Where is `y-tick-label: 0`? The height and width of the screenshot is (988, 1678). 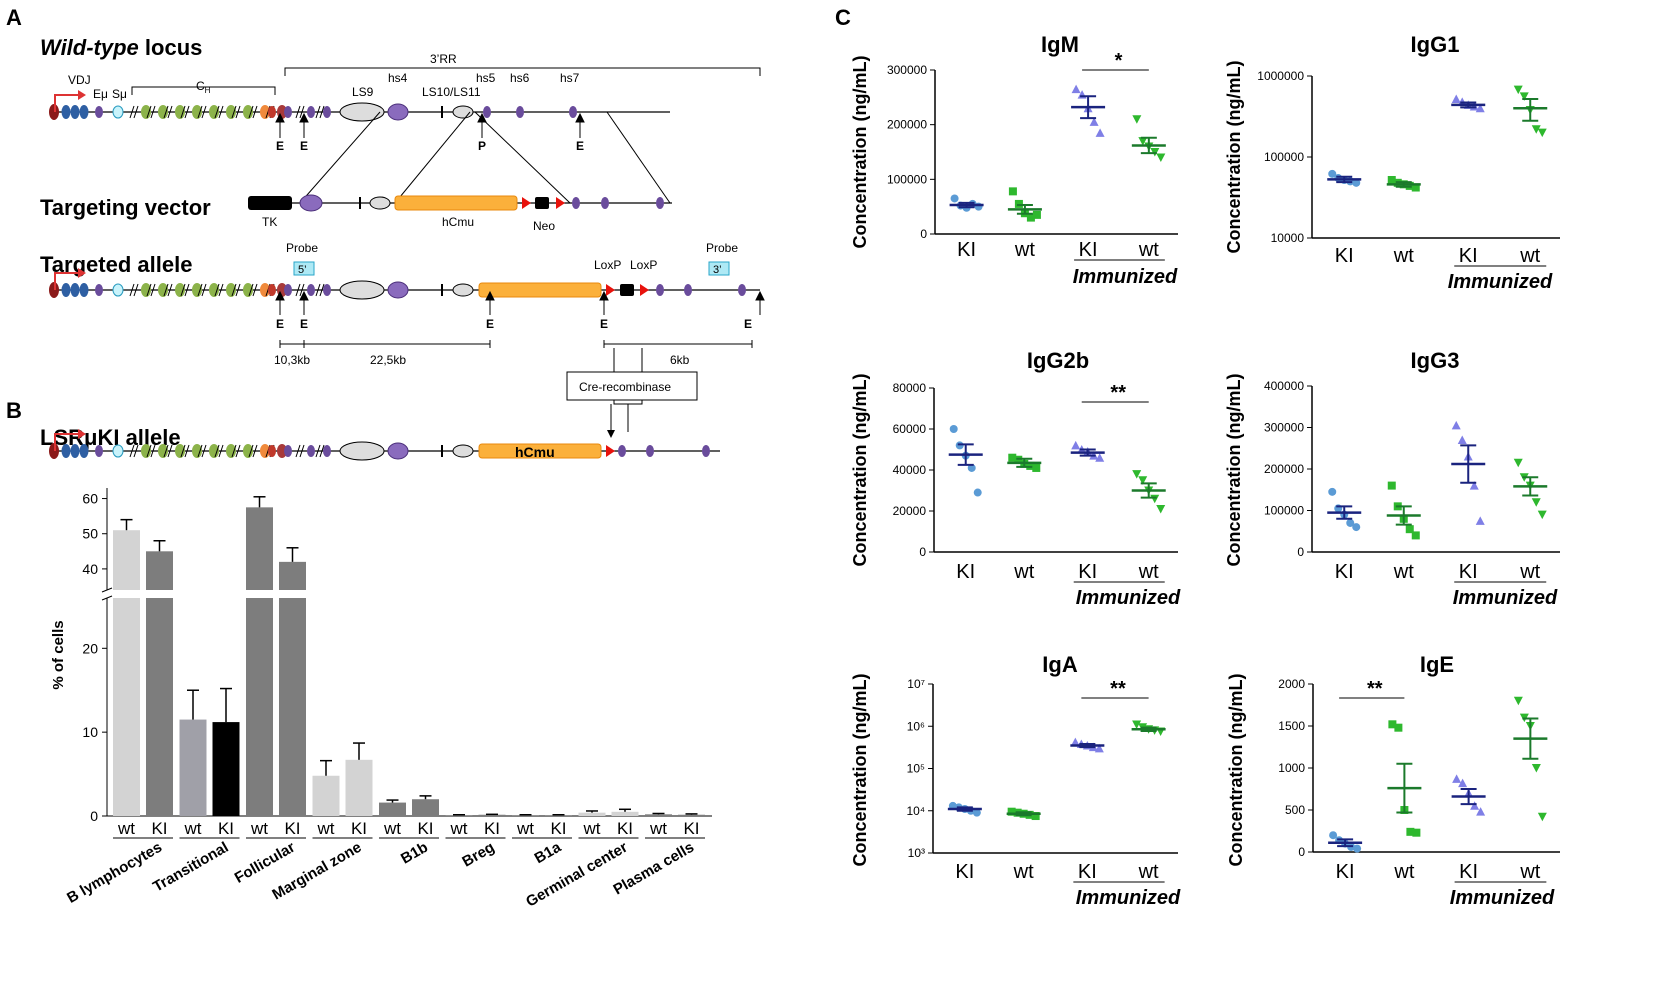 y-tick-label: 0 is located at coordinates (923, 234).